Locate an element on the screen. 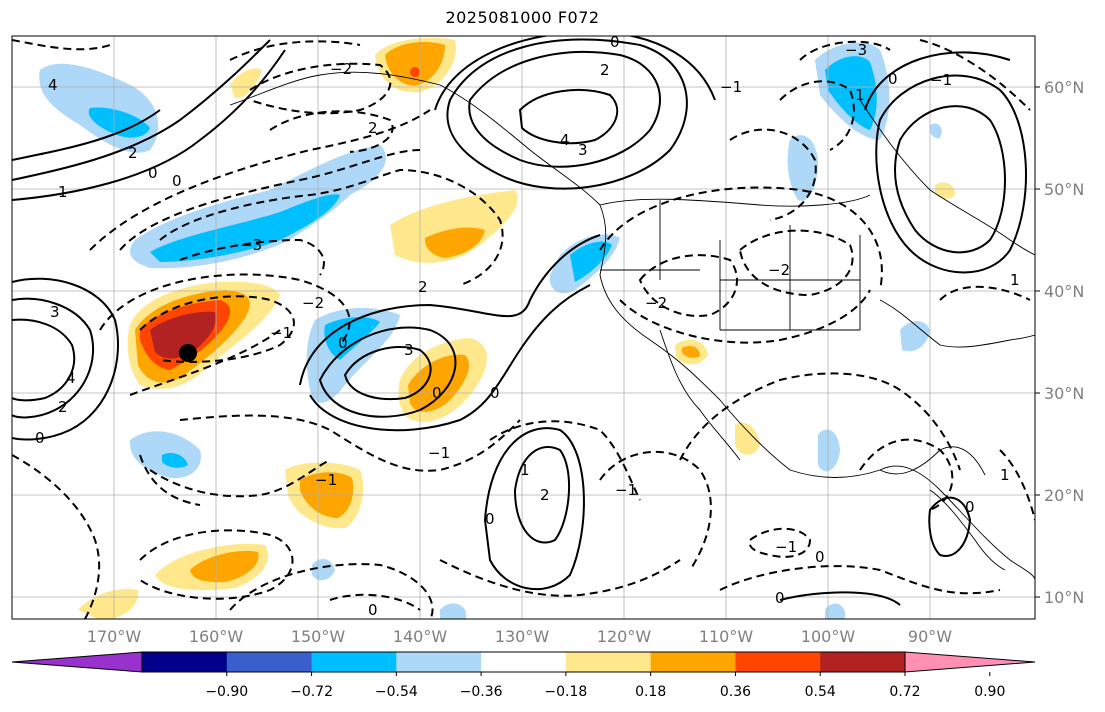 The height and width of the screenshot is (712, 1105). lon-label: 140°W is located at coordinates (420, 636).